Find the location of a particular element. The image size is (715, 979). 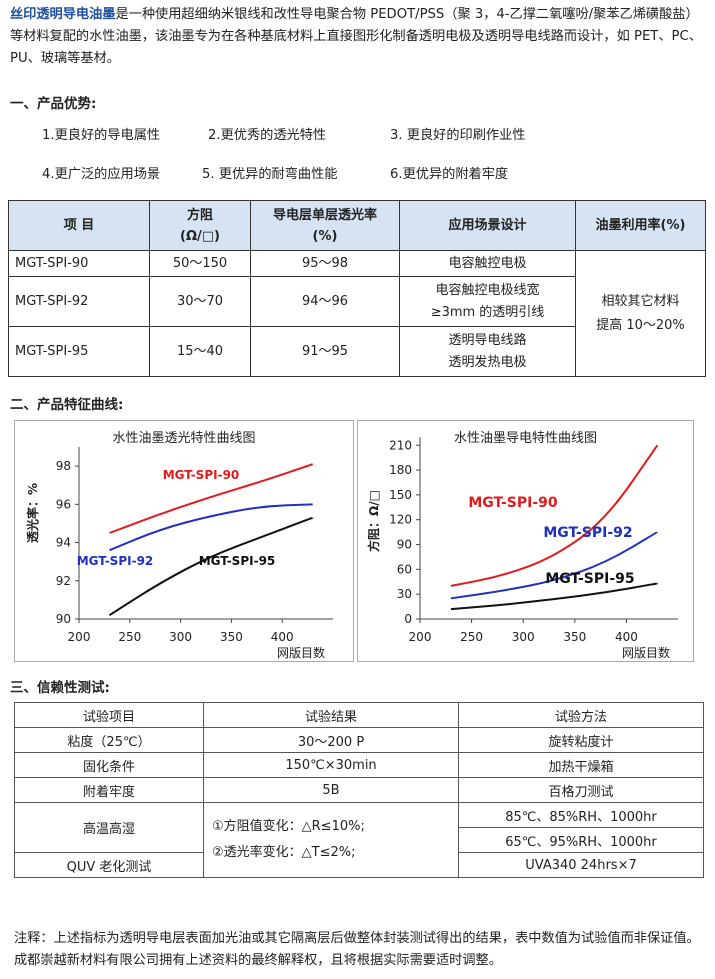

advantage-item: 1.更良好的导电属性 is located at coordinates (101, 135).